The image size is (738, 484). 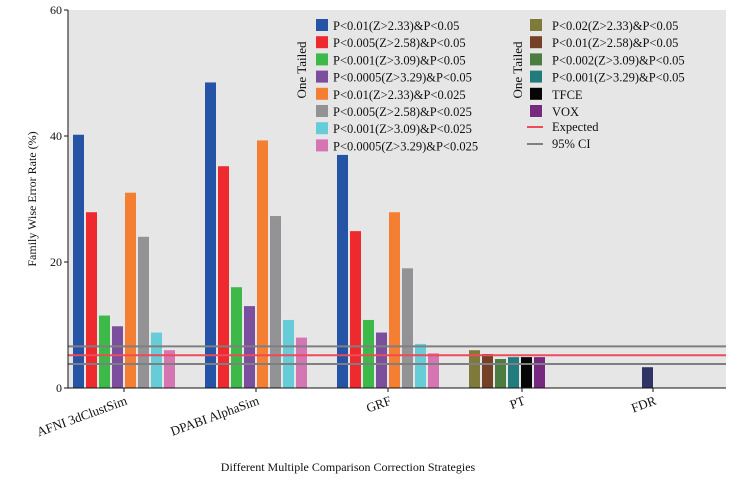 What do you see at coordinates (402, 112) in the screenshot?
I see `legend-label: P<0.005(Z>2.58)&P<0.025` at bounding box center [402, 112].